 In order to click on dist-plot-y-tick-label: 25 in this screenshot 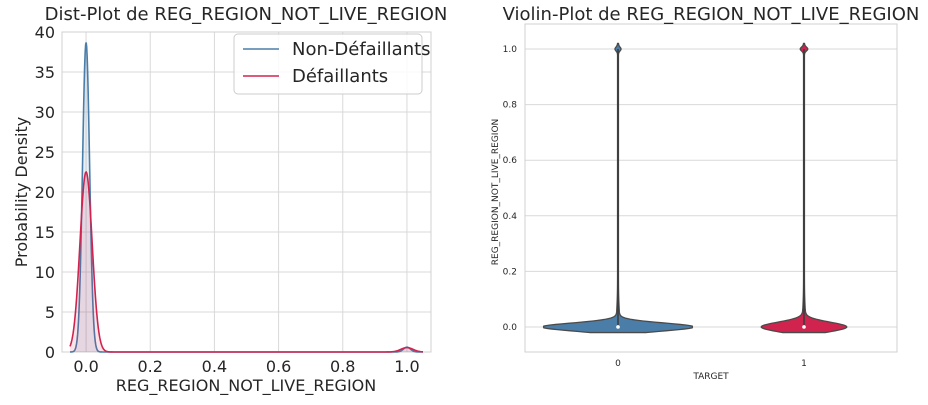, I will do `click(45, 152)`.